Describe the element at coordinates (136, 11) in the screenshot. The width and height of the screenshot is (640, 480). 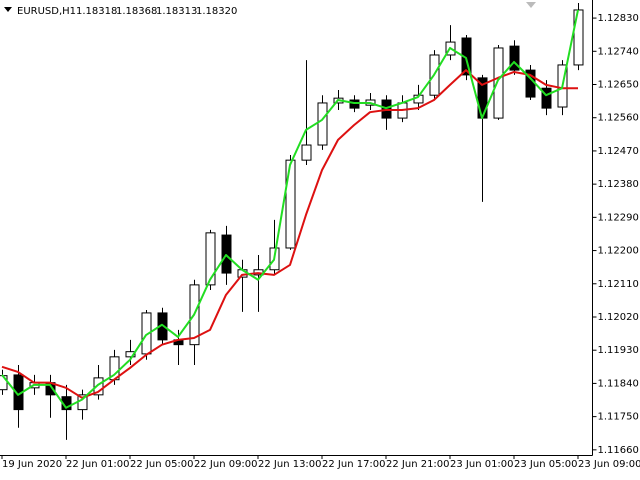
I see `quote-high: 1.18368` at that location.